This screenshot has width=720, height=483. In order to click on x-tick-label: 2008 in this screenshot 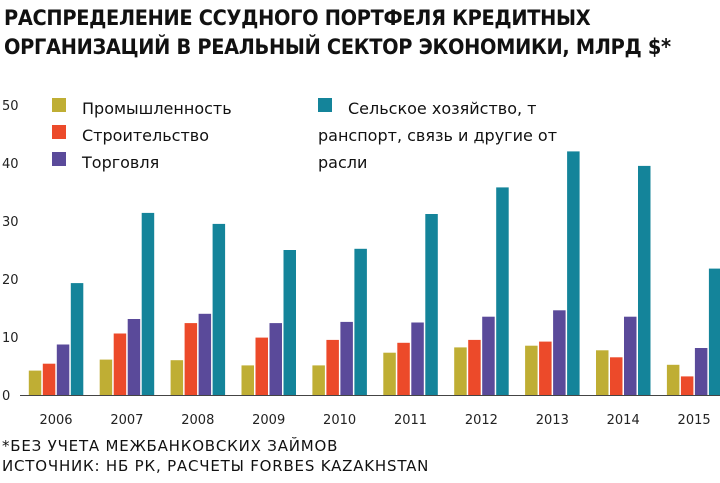, I will do `click(197, 420)`.